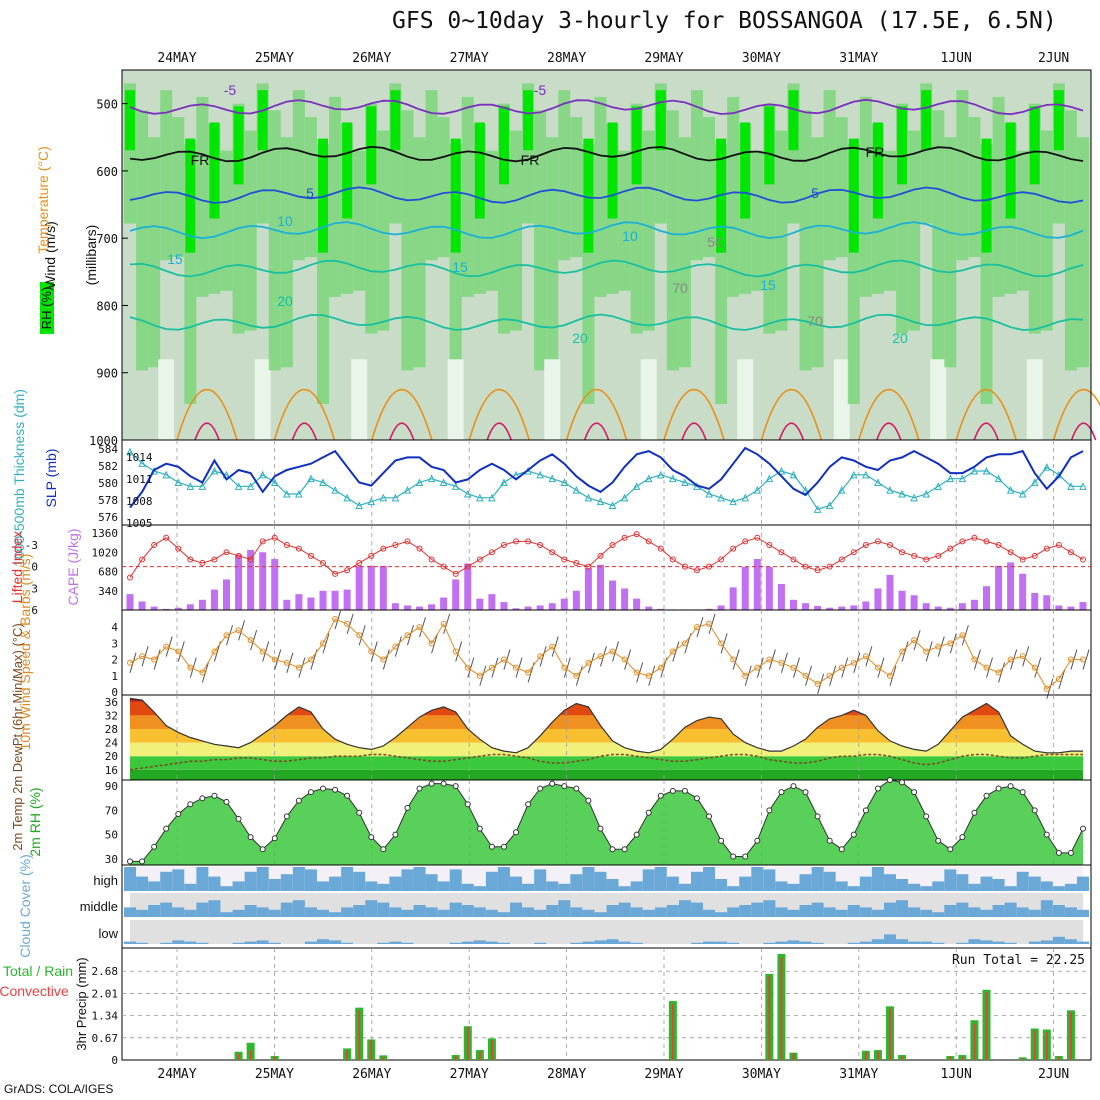  I want to click on temp-band, so click(606, 749).